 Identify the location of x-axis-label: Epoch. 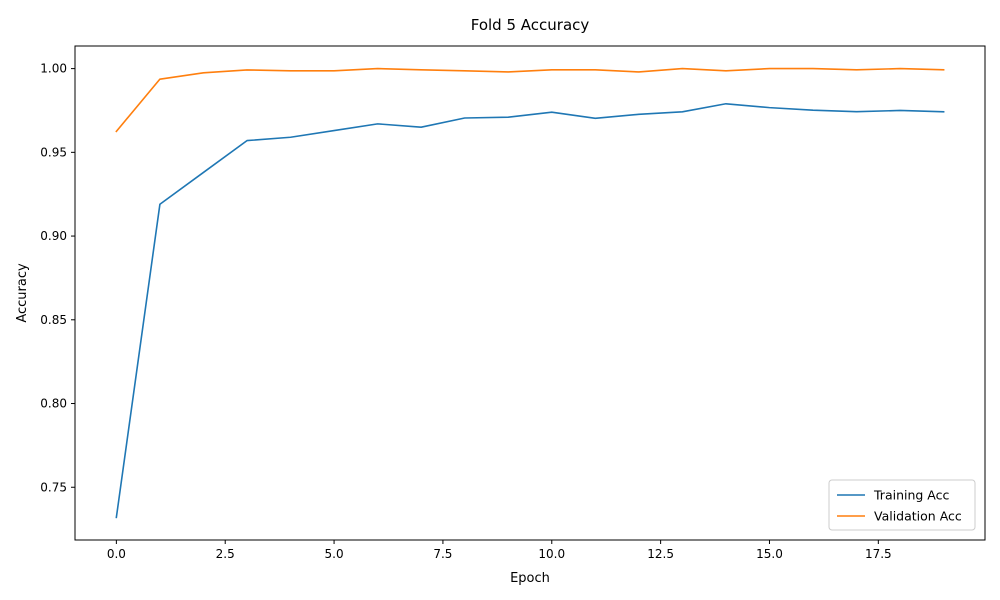
(530, 578).